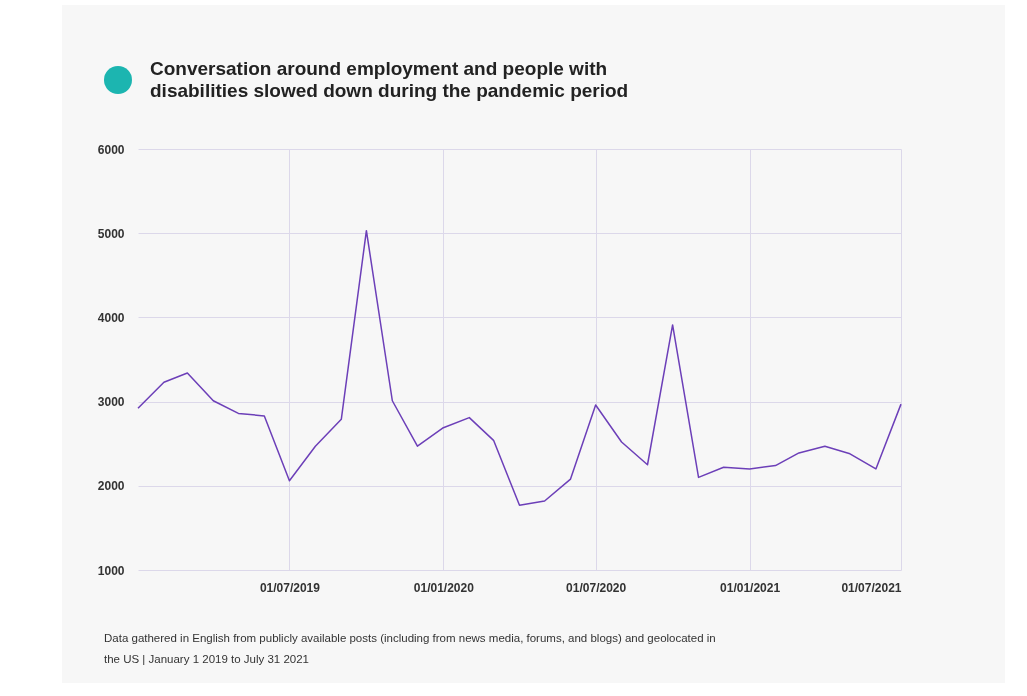 This screenshot has height=696, width=1027. What do you see at coordinates (290, 587) in the screenshot?
I see `x-tick-label: 01/07/2019` at bounding box center [290, 587].